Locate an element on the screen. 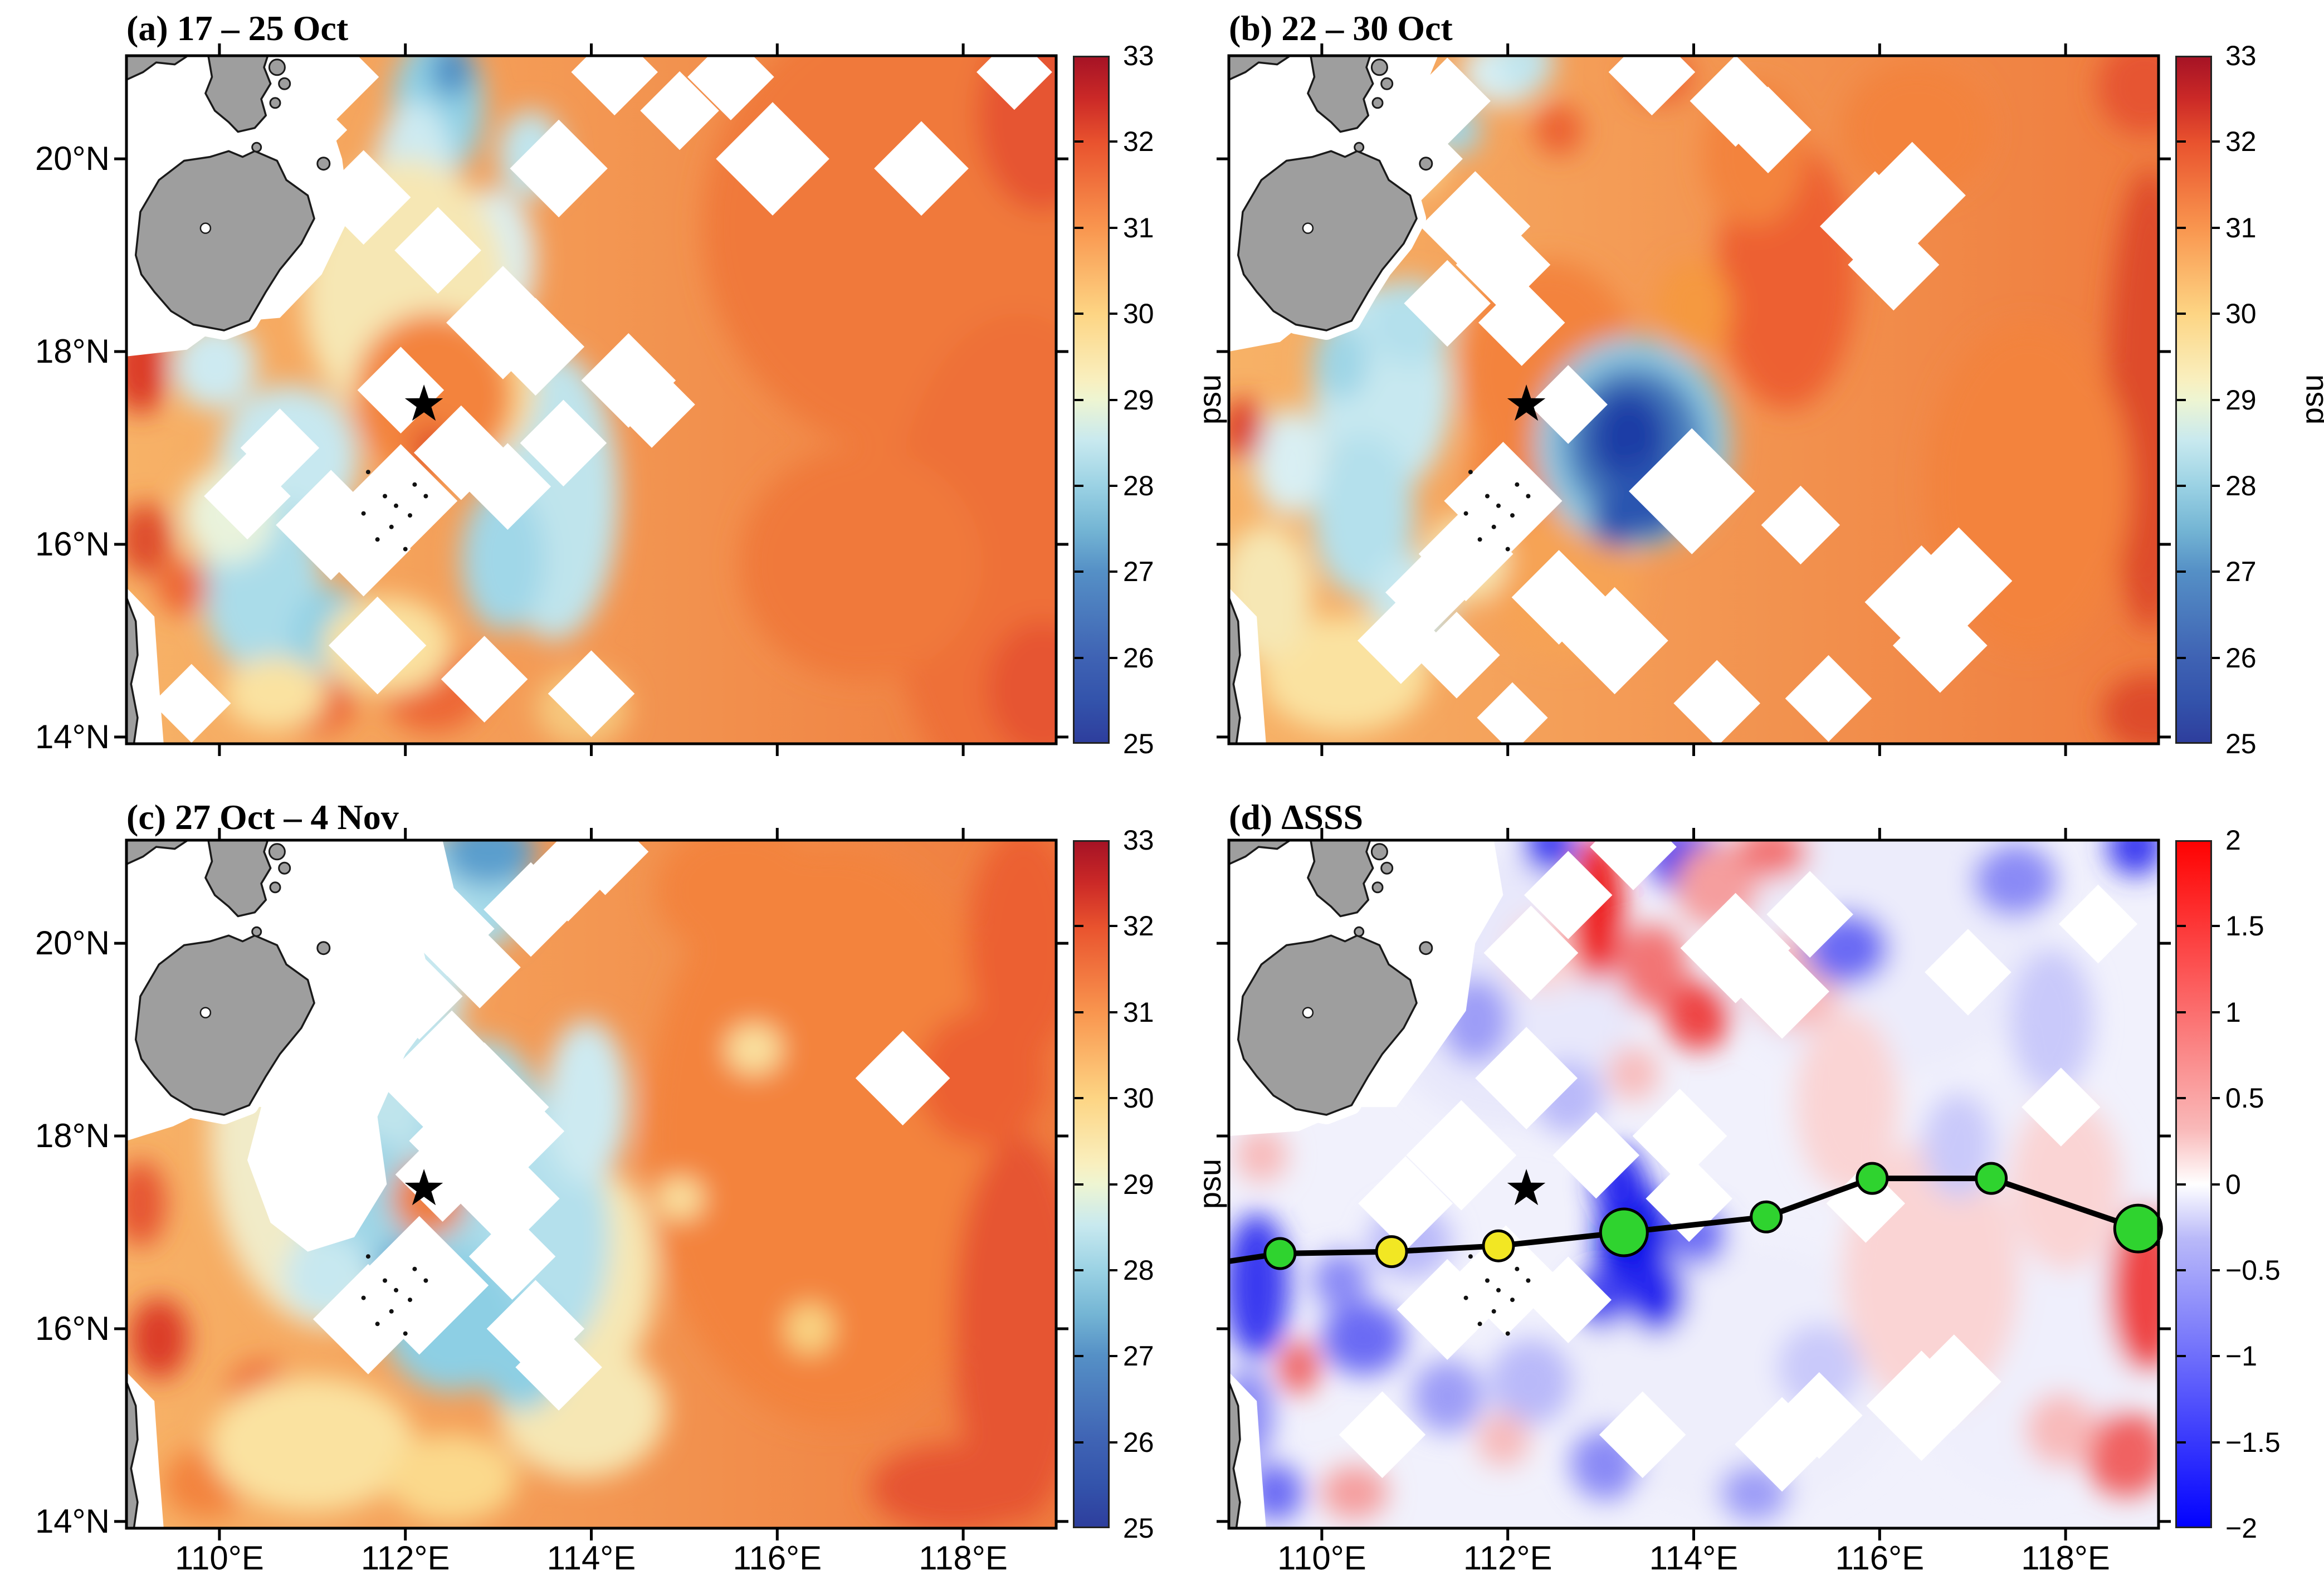  typhoon-track-point-yellow is located at coordinates (1391, 1252).